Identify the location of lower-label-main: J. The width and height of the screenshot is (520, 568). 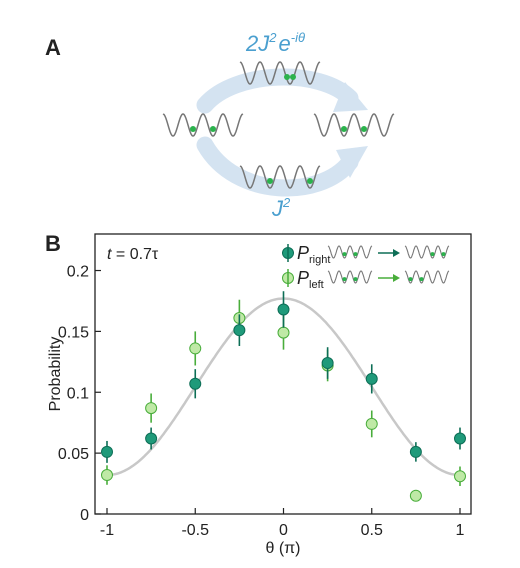
(277, 208).